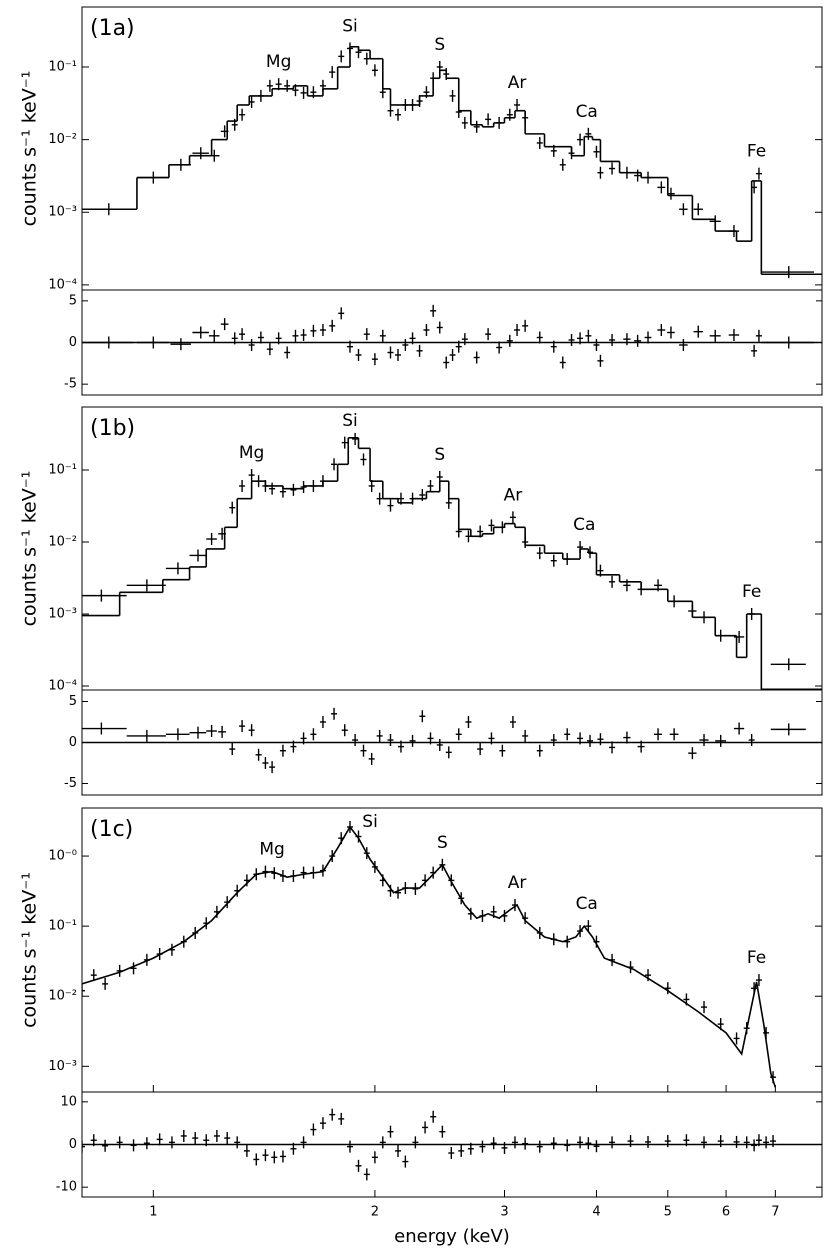 The width and height of the screenshot is (830, 1250). Describe the element at coordinates (452, 1236) in the screenshot. I see `x-axis-label: energy (keV)` at that location.